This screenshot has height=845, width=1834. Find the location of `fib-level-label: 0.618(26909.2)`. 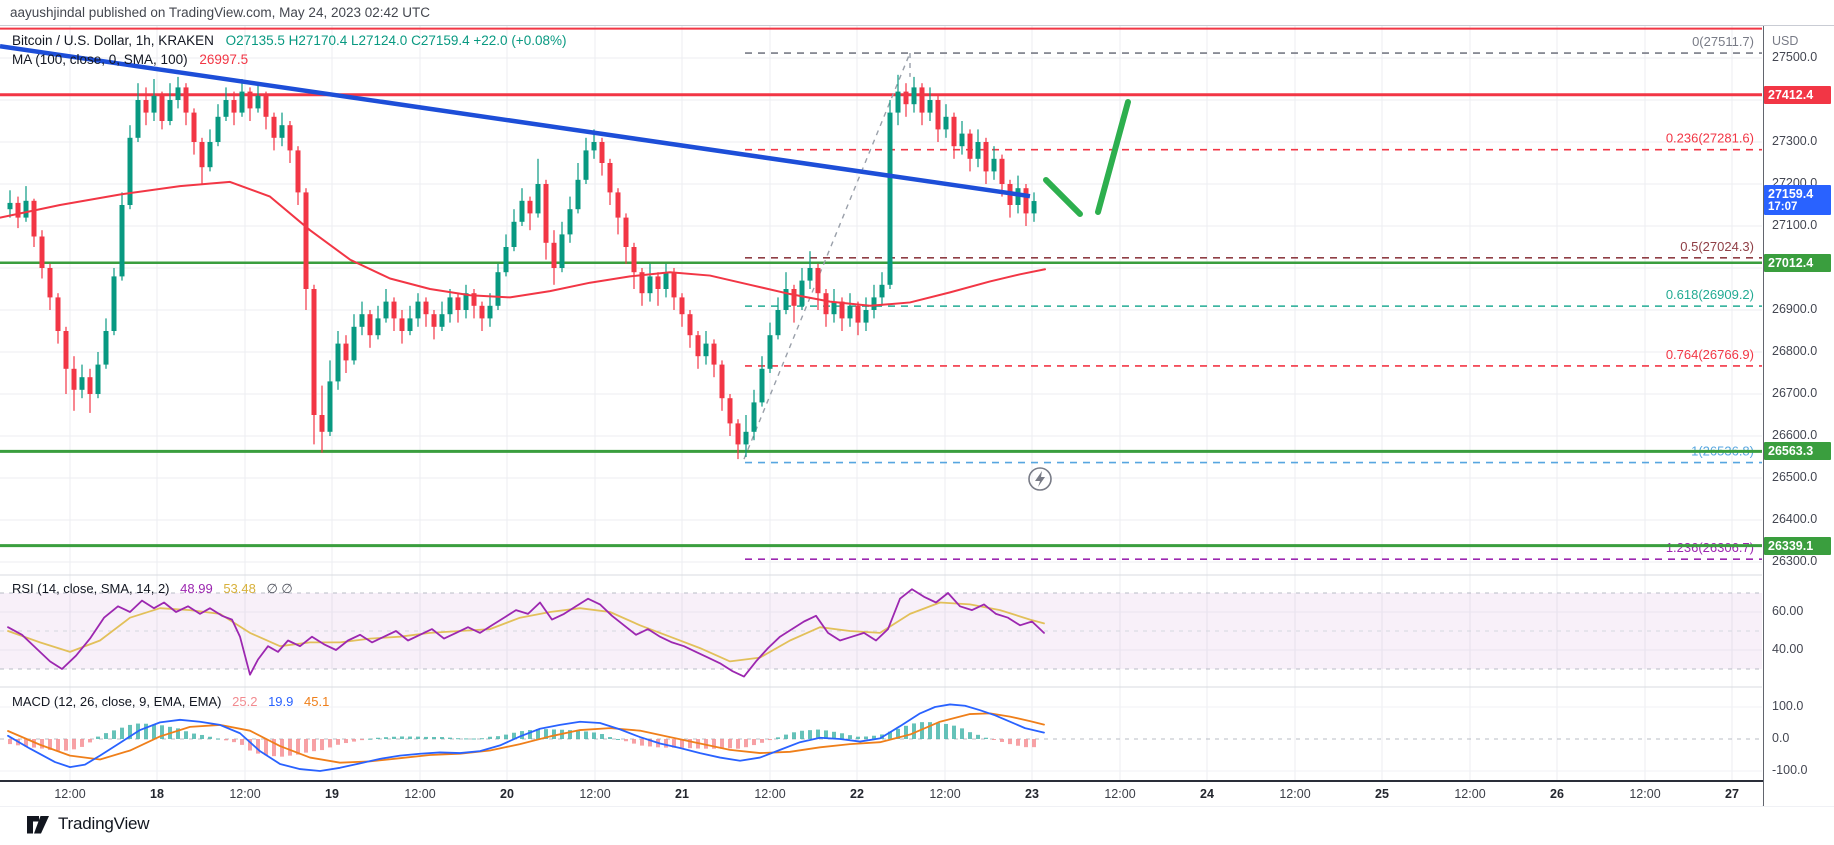

fib-level-label: 0.618(26909.2) is located at coordinates (1710, 294).